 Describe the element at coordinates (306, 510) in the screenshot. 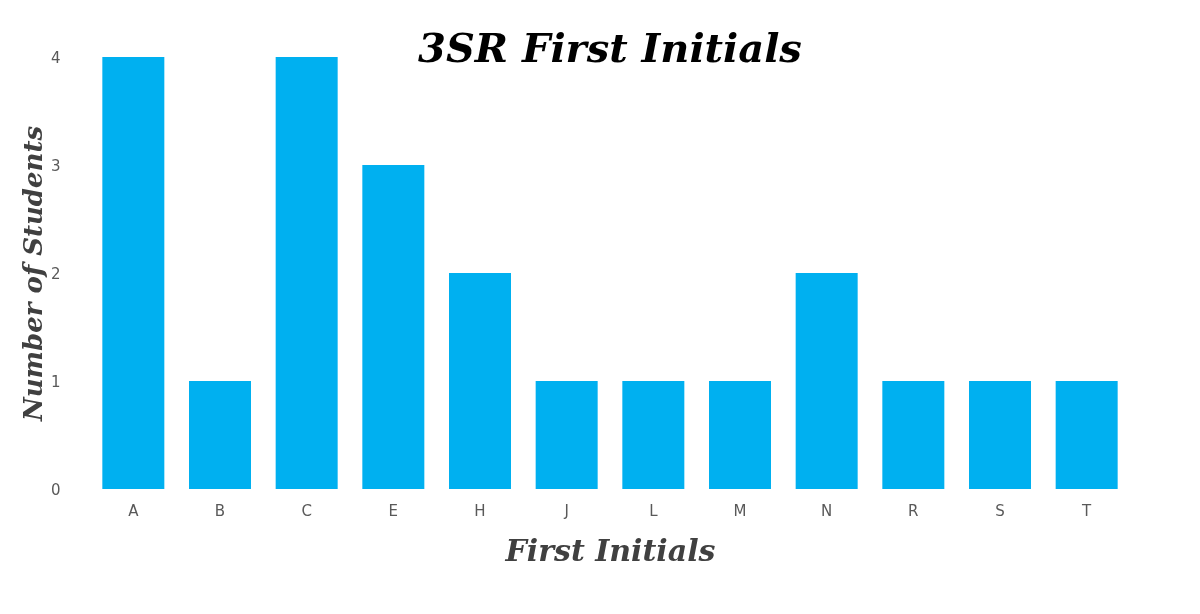

I see `x-tick-label: C` at that location.